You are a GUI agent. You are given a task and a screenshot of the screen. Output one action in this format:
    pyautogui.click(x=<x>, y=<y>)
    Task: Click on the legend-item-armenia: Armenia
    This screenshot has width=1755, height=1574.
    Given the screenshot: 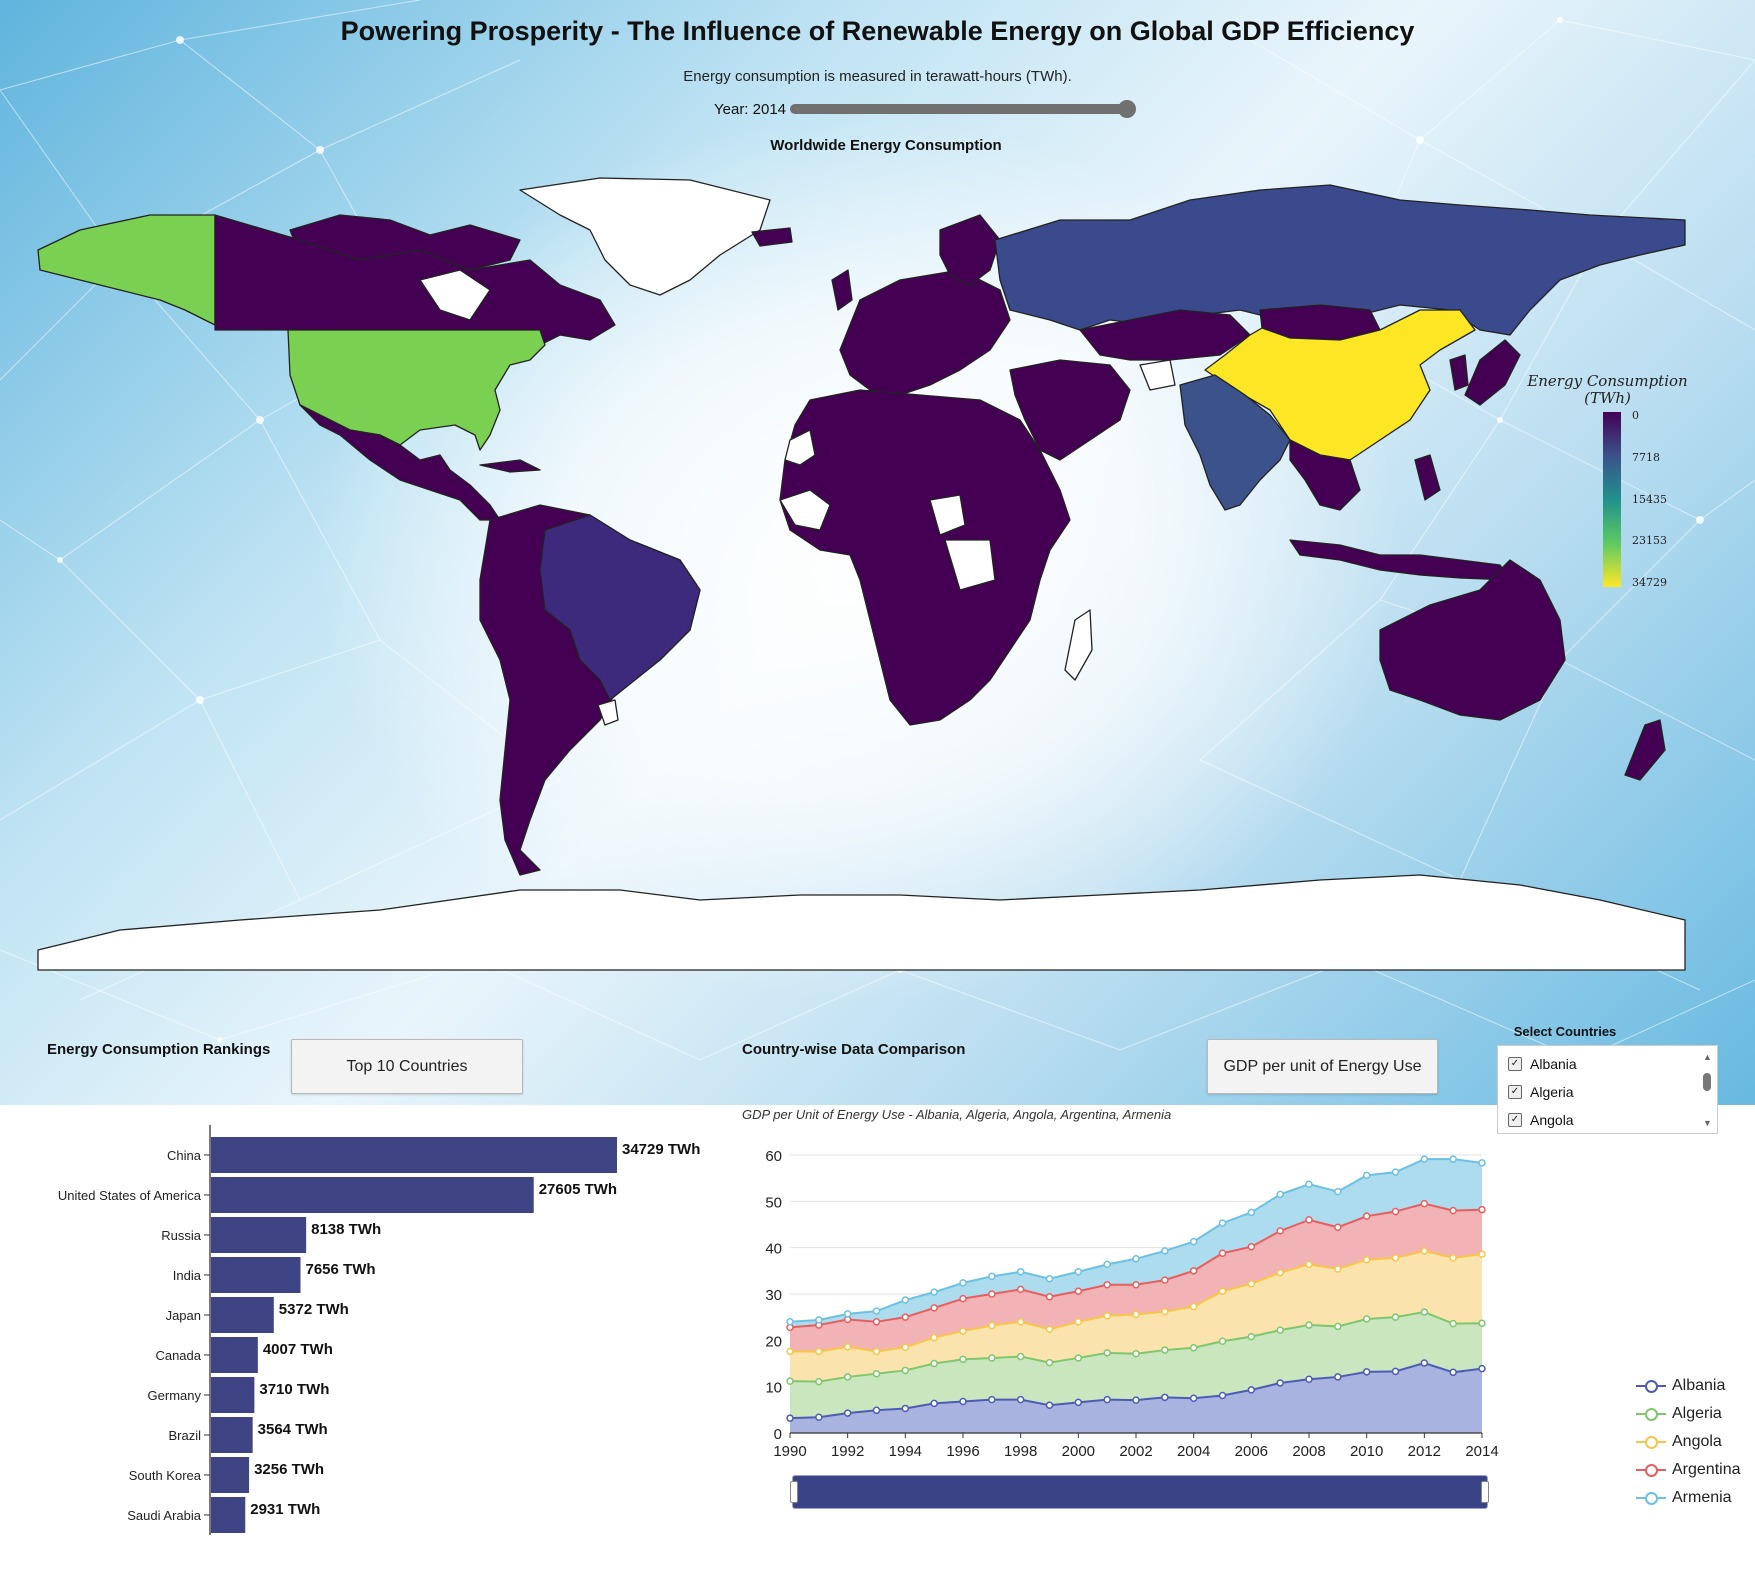 What is the action you would take?
    pyautogui.click(x=1688, y=1498)
    